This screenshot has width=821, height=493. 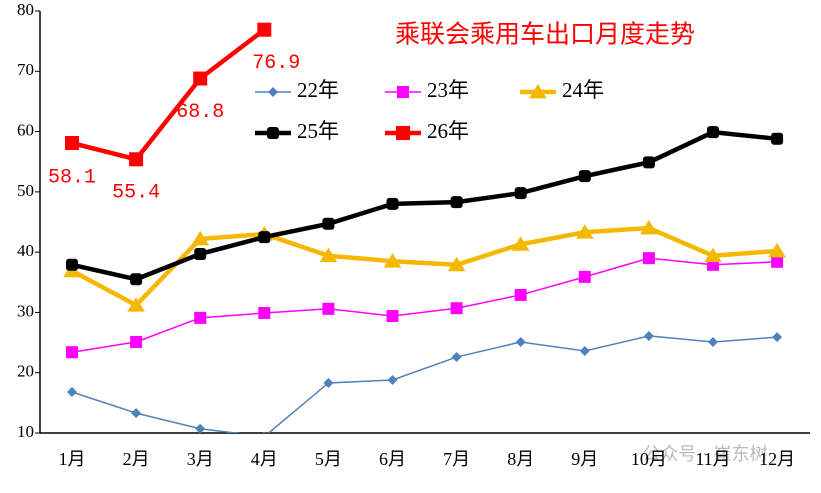 I want to click on x-tick-label: 6月, so click(x=392, y=459).